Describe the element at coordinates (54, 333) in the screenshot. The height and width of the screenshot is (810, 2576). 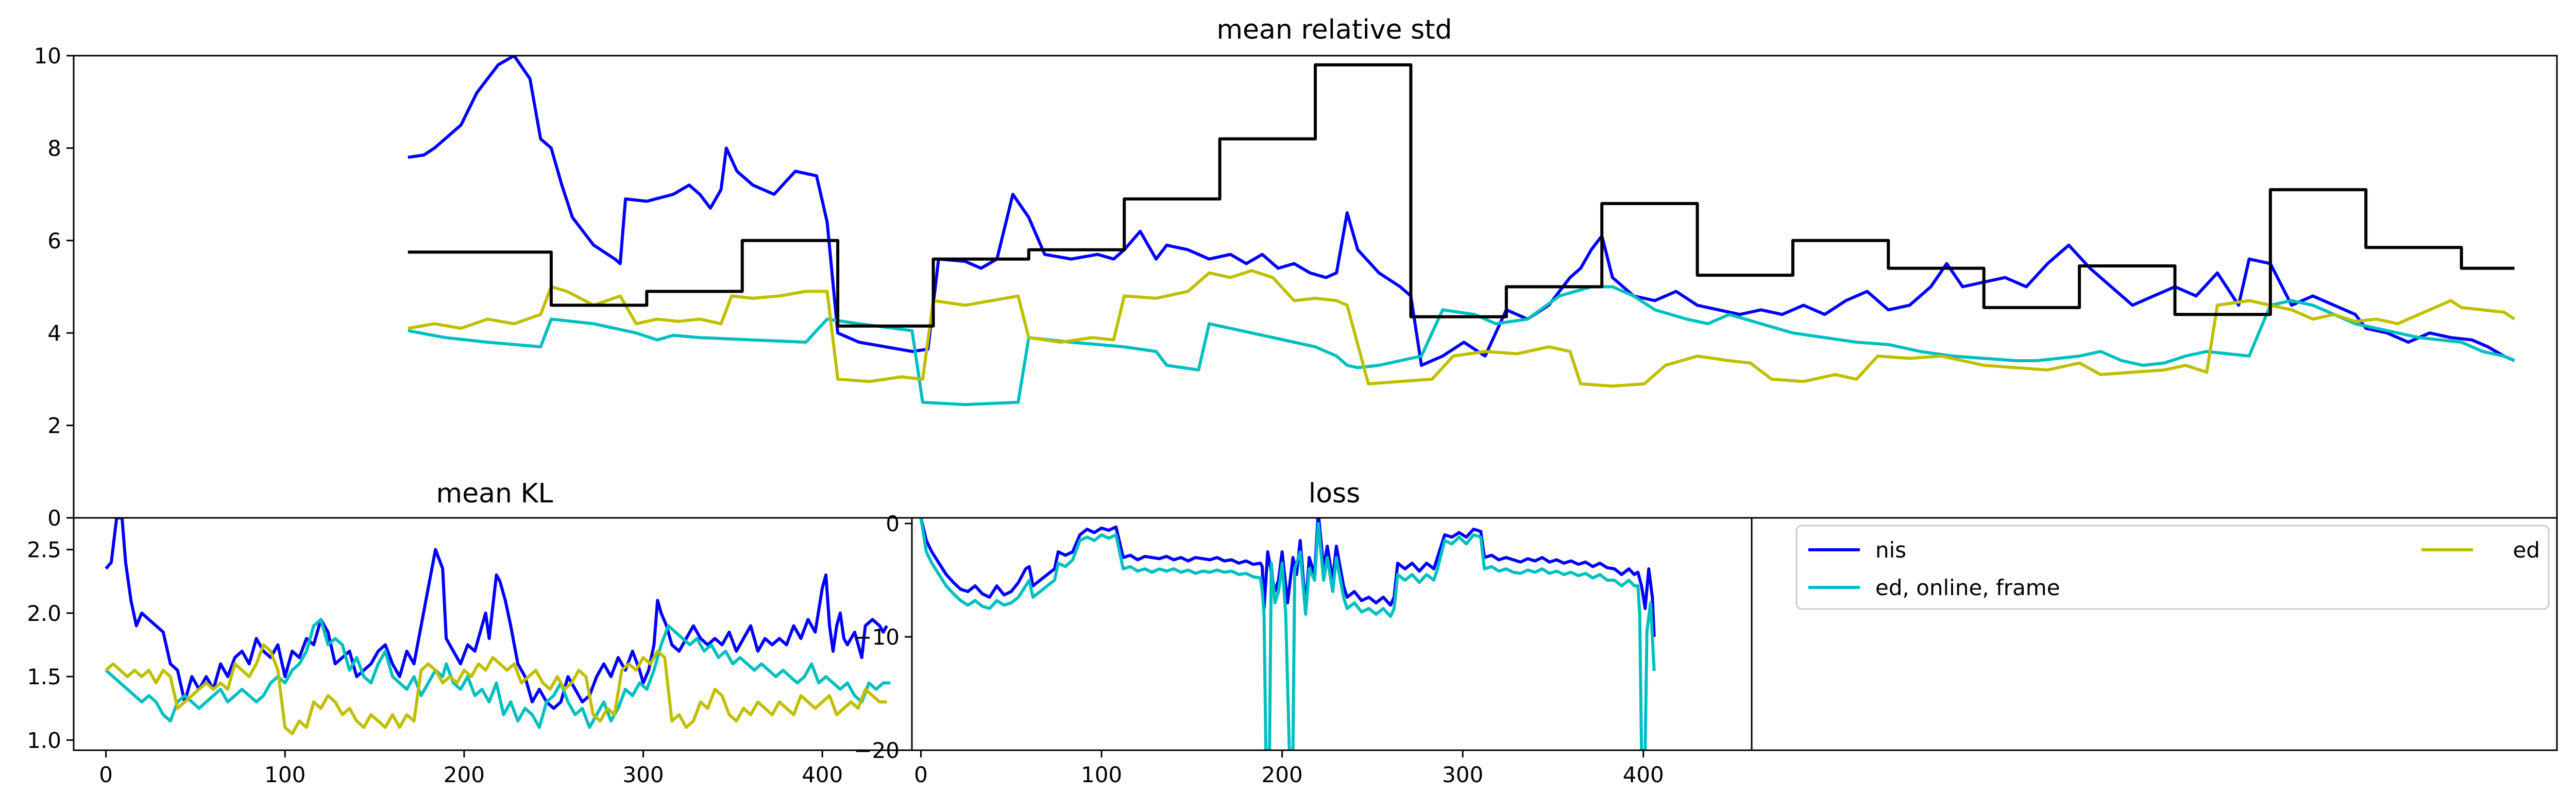
I see `y-tick-label: 4` at that location.